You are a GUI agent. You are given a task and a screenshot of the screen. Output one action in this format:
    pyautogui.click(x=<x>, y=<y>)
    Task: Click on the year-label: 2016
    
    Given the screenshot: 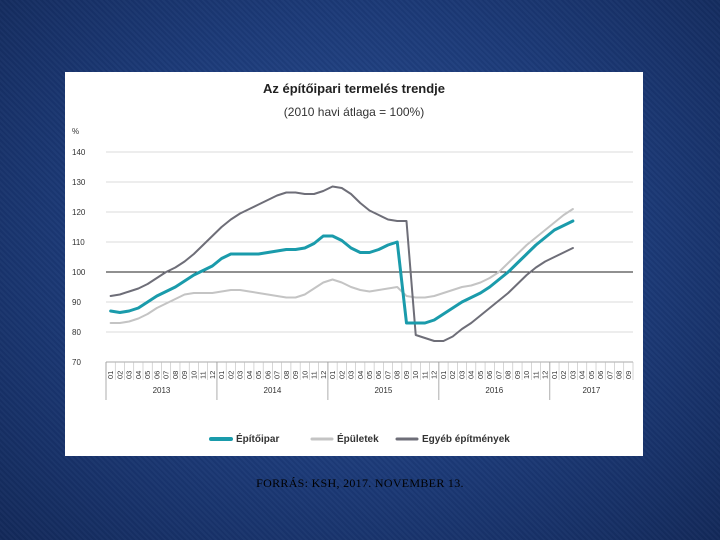 What is the action you would take?
    pyautogui.click(x=494, y=390)
    